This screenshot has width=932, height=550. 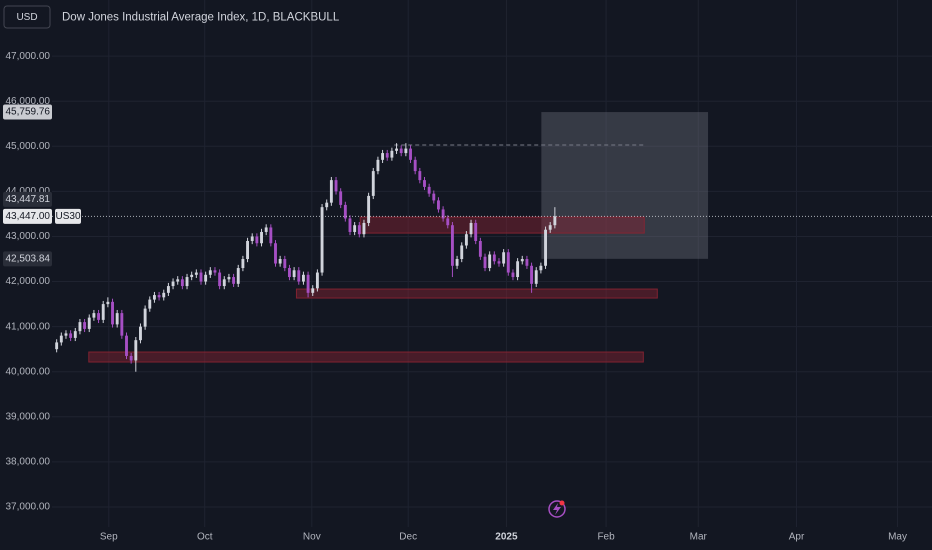 What do you see at coordinates (28, 281) in the screenshot?
I see `y-tick-label: 42,000.00` at bounding box center [28, 281].